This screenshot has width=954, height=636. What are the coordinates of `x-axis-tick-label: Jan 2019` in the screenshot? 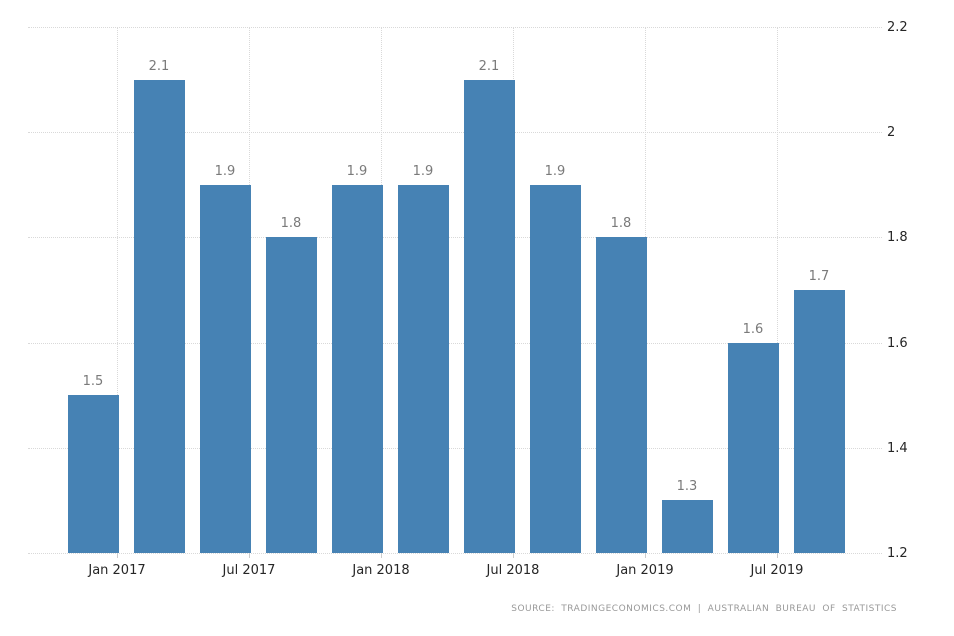 It's located at (645, 570).